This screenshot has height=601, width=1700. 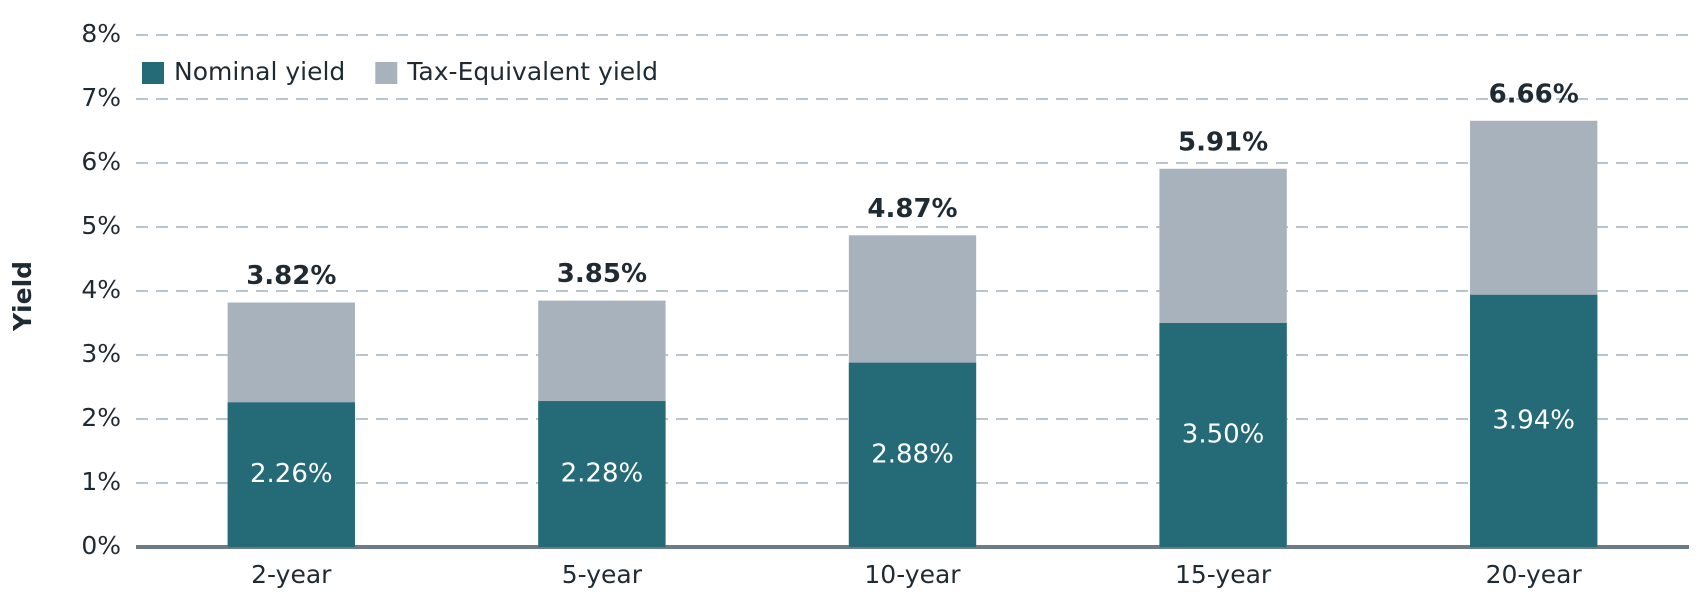 I want to click on data-label: 2.28%, so click(x=602, y=474).